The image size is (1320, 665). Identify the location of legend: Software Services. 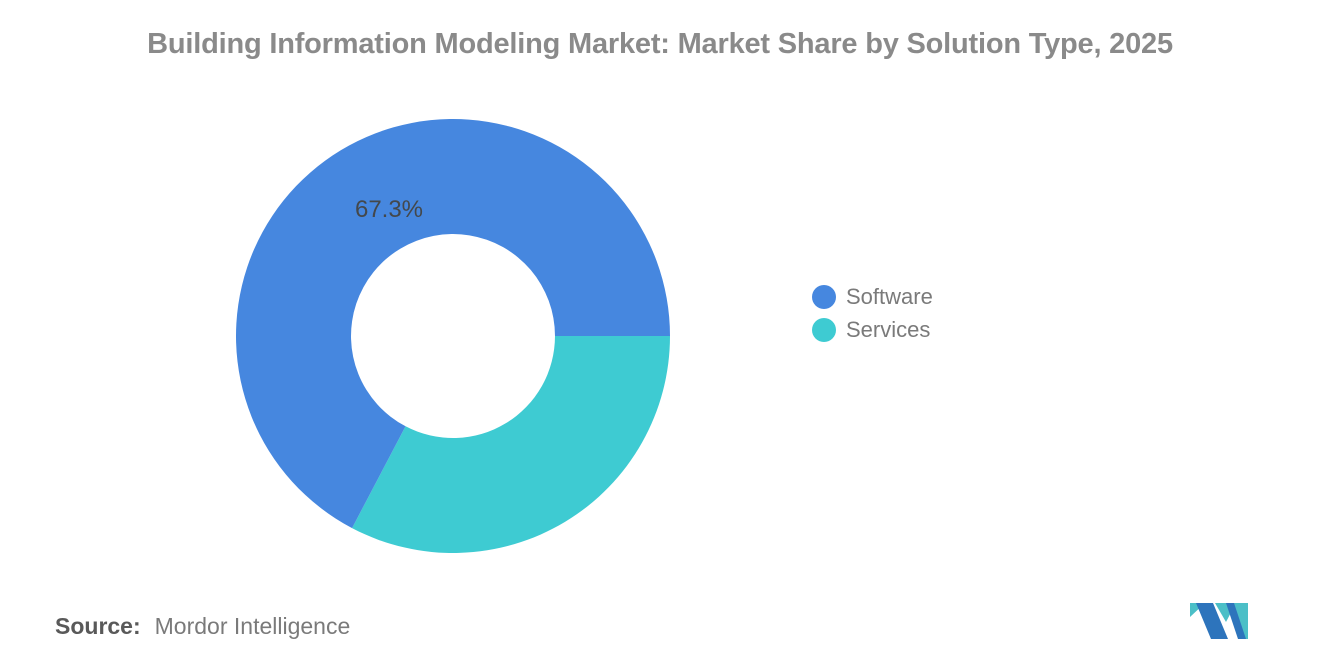
(872, 317).